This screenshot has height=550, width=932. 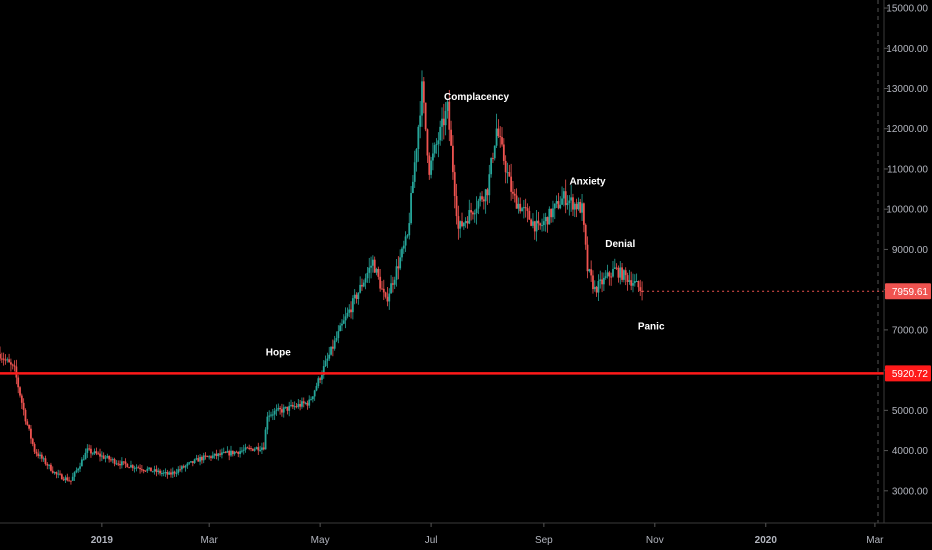 What do you see at coordinates (278, 353) in the screenshot?
I see `annotation-hope: Hope` at bounding box center [278, 353].